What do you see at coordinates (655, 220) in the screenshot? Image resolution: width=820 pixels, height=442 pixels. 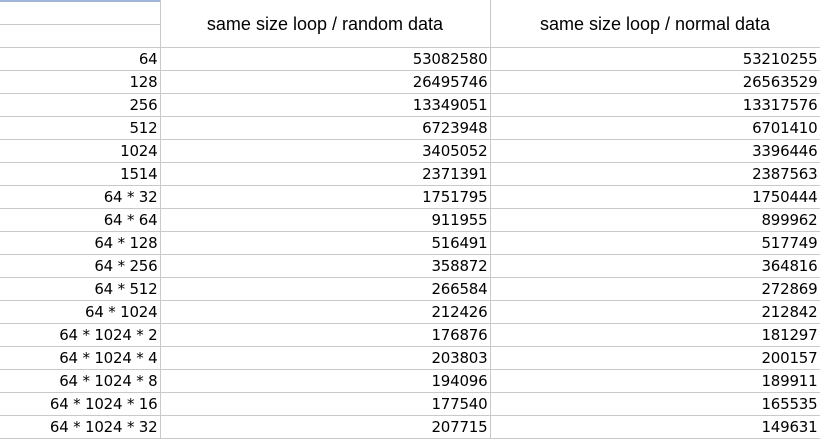 I see `normal-data-value-cell: 899962` at bounding box center [655, 220].